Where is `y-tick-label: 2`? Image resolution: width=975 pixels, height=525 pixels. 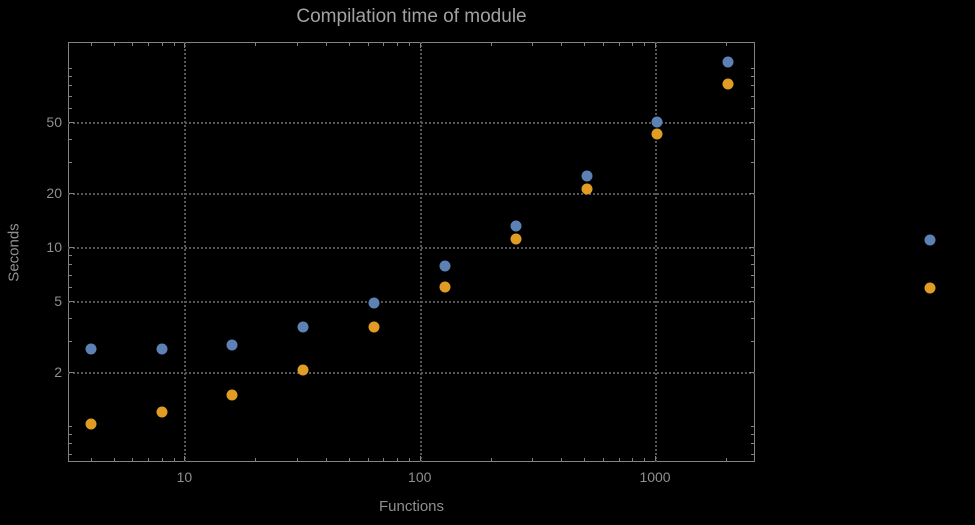
y-tick-label: 2 is located at coordinates (58, 372).